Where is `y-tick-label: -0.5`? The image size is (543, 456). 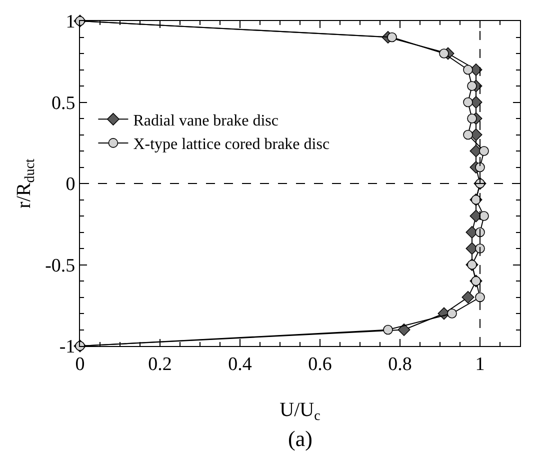 y-tick-label: -0.5 is located at coordinates (60, 265).